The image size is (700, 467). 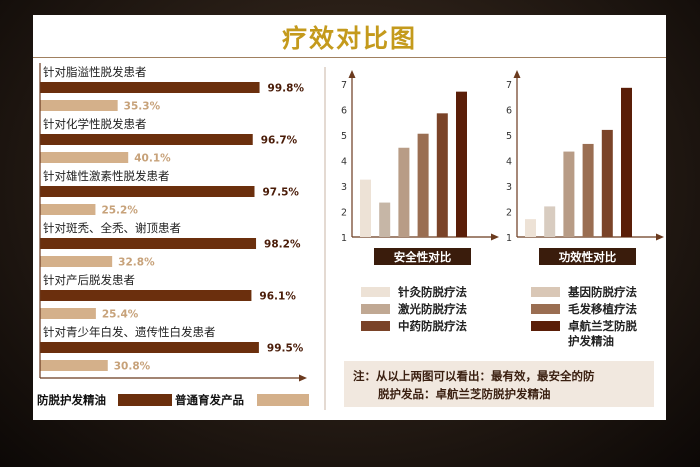 What do you see at coordinates (142, 107) in the screenshot?
I see `data-label-secondary: 35.3%` at bounding box center [142, 107].